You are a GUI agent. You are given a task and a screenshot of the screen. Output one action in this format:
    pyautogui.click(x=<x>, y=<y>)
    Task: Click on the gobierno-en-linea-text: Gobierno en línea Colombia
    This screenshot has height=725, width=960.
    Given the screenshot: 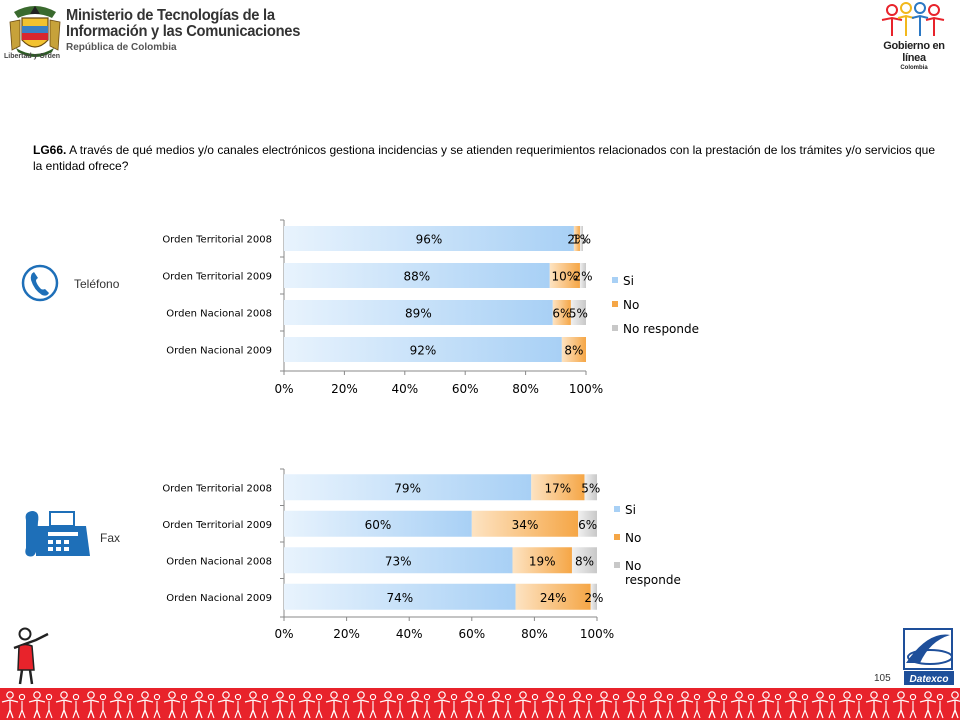 What is the action you would take?
    pyautogui.click(x=914, y=55)
    